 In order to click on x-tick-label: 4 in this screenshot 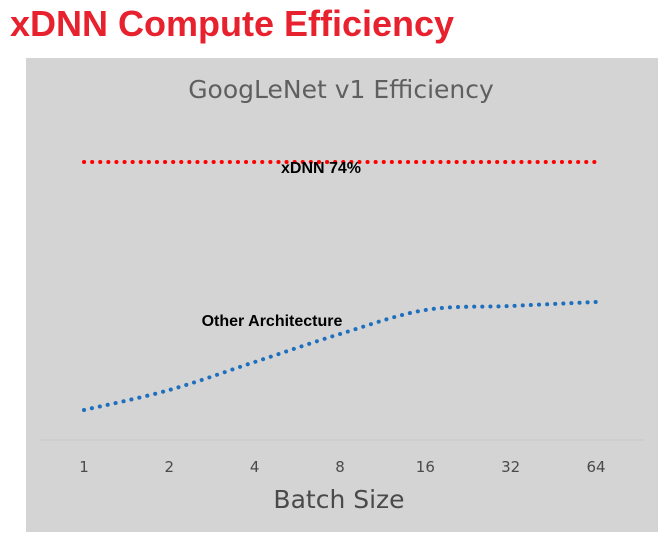, I will do `click(255, 467)`.